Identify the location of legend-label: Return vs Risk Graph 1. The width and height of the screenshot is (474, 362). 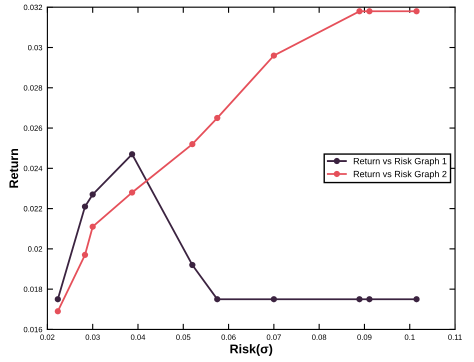
(400, 162).